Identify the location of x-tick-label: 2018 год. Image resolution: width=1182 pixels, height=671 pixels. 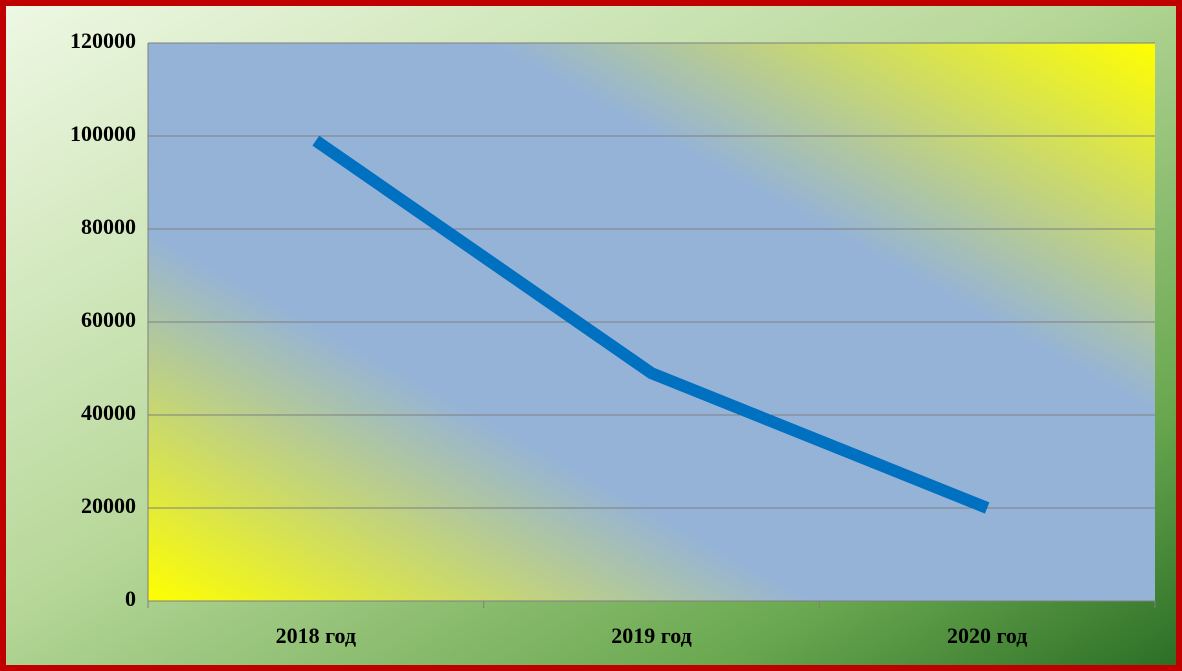
(316, 635).